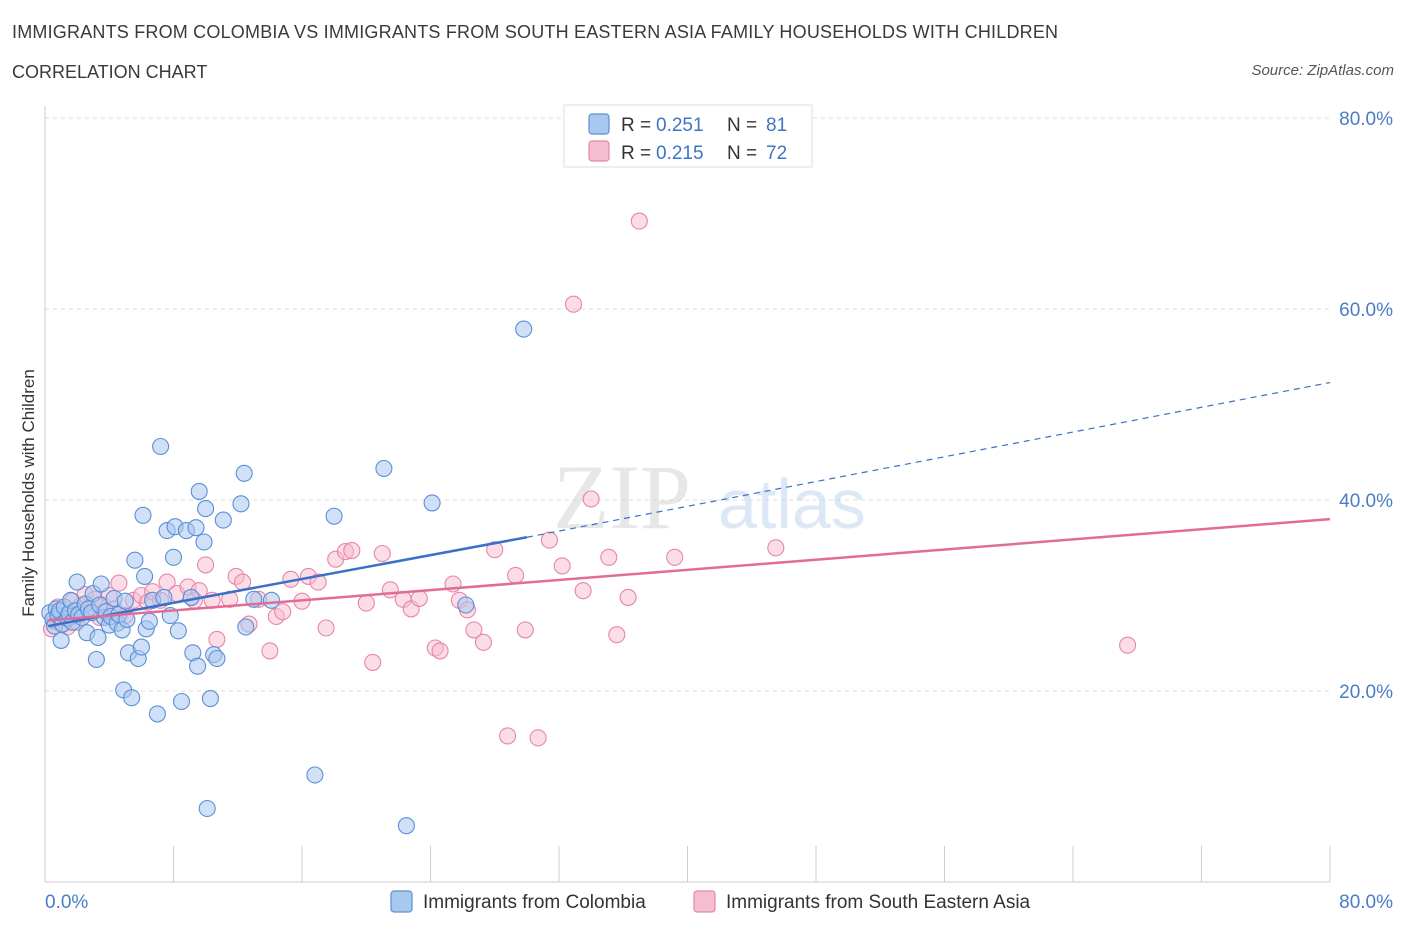  What do you see at coordinates (680, 125) in the screenshot?
I see `legend-r-value-colombia: 0.251` at bounding box center [680, 125].